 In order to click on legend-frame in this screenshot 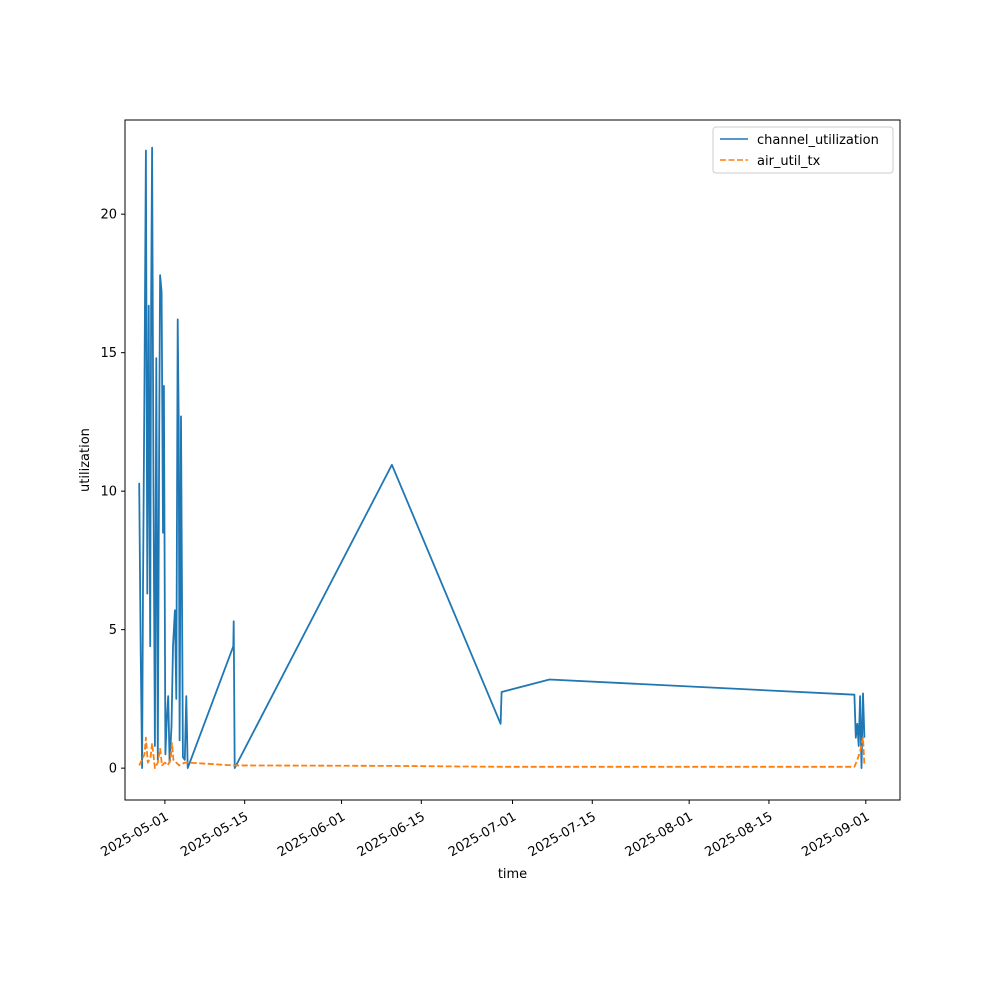, I will do `click(803, 150)`.